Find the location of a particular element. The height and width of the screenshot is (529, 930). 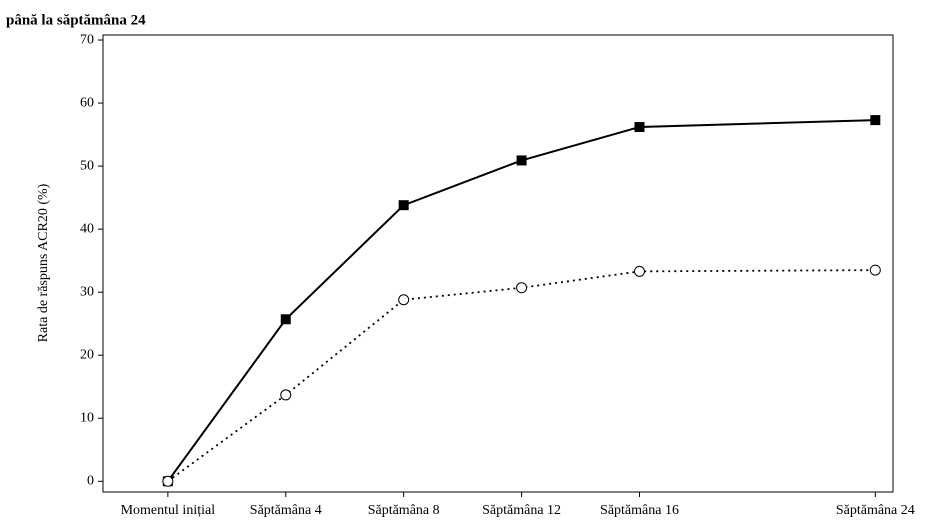

x-tick-label: Săptămâna 4 is located at coordinates (286, 510).